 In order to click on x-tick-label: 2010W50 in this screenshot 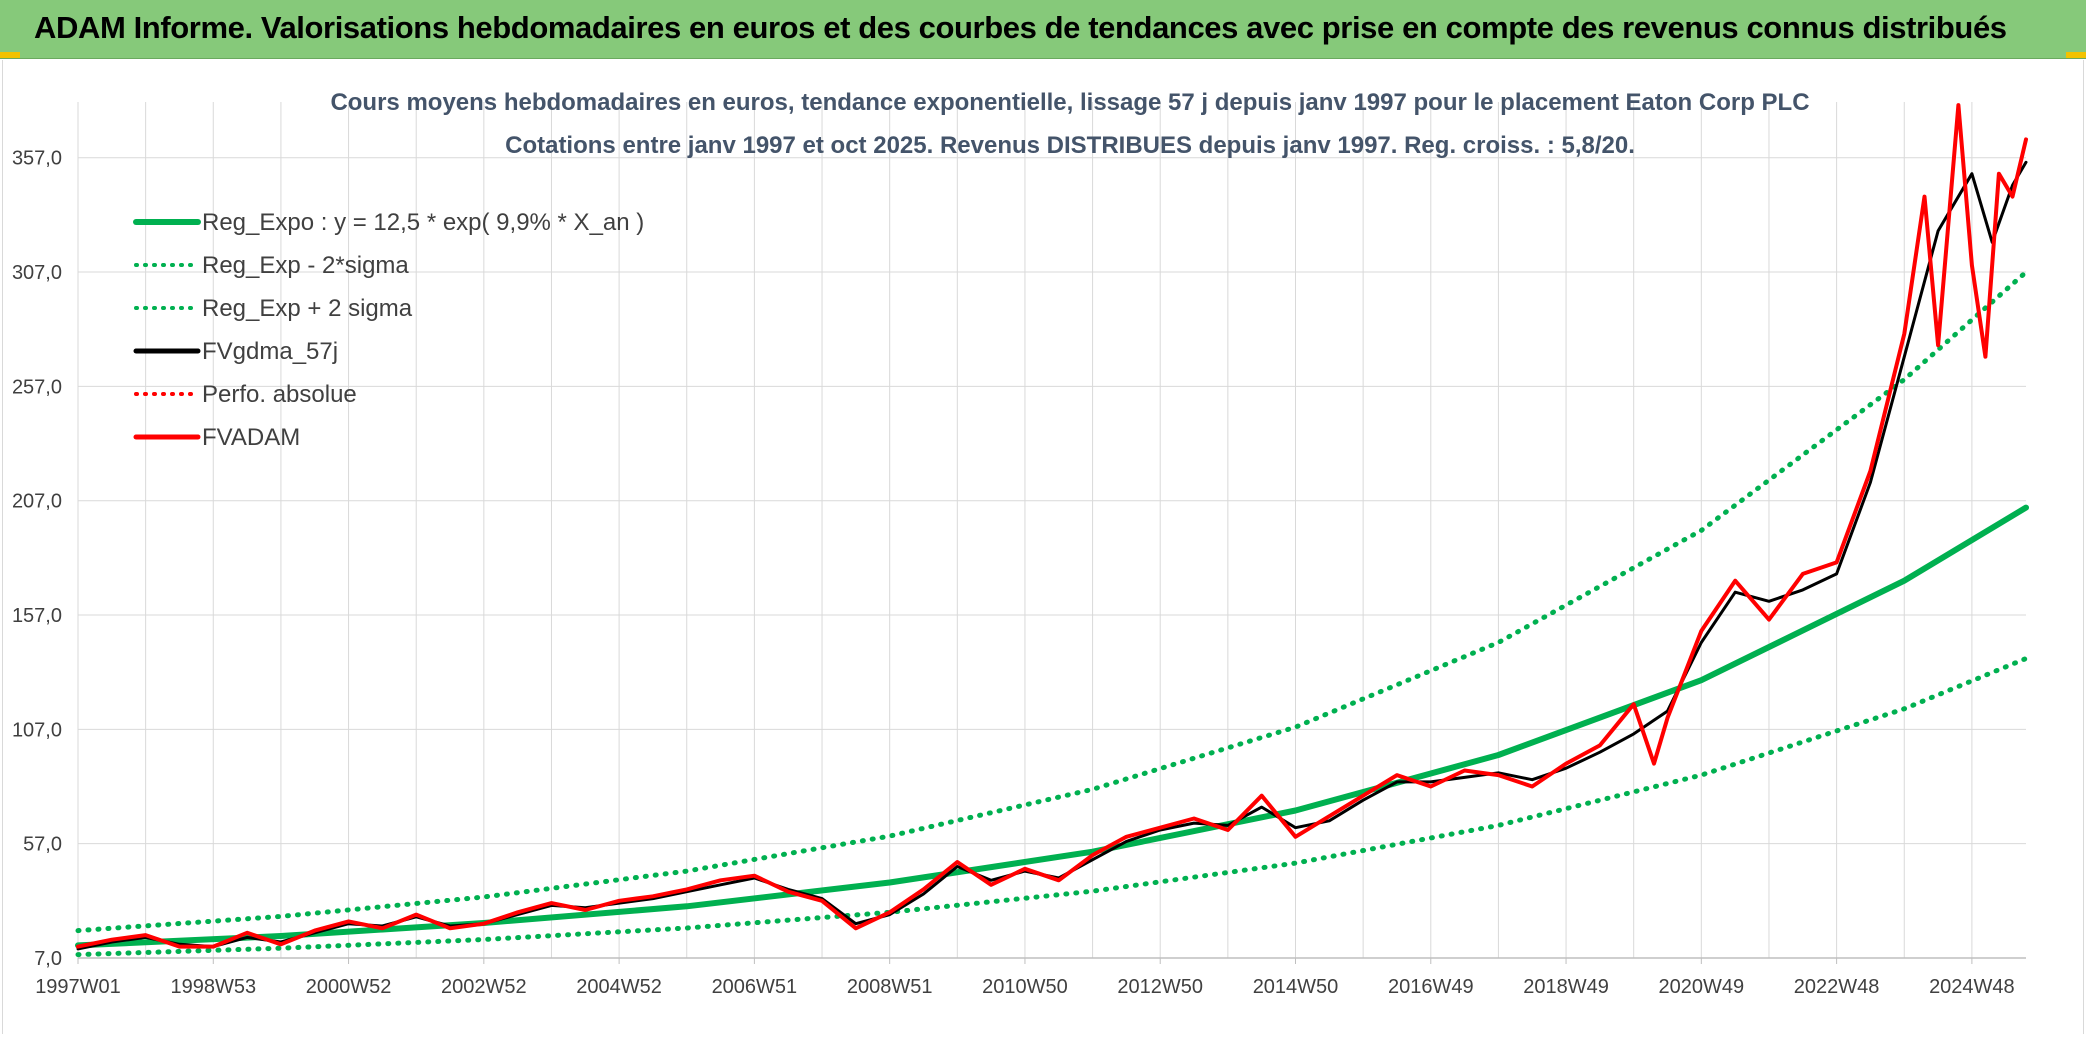, I will do `click(1025, 987)`.